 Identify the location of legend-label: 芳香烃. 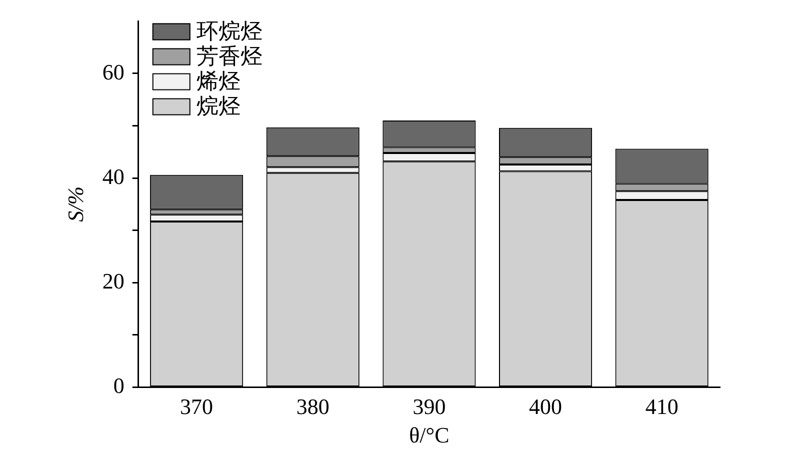
(229, 55).